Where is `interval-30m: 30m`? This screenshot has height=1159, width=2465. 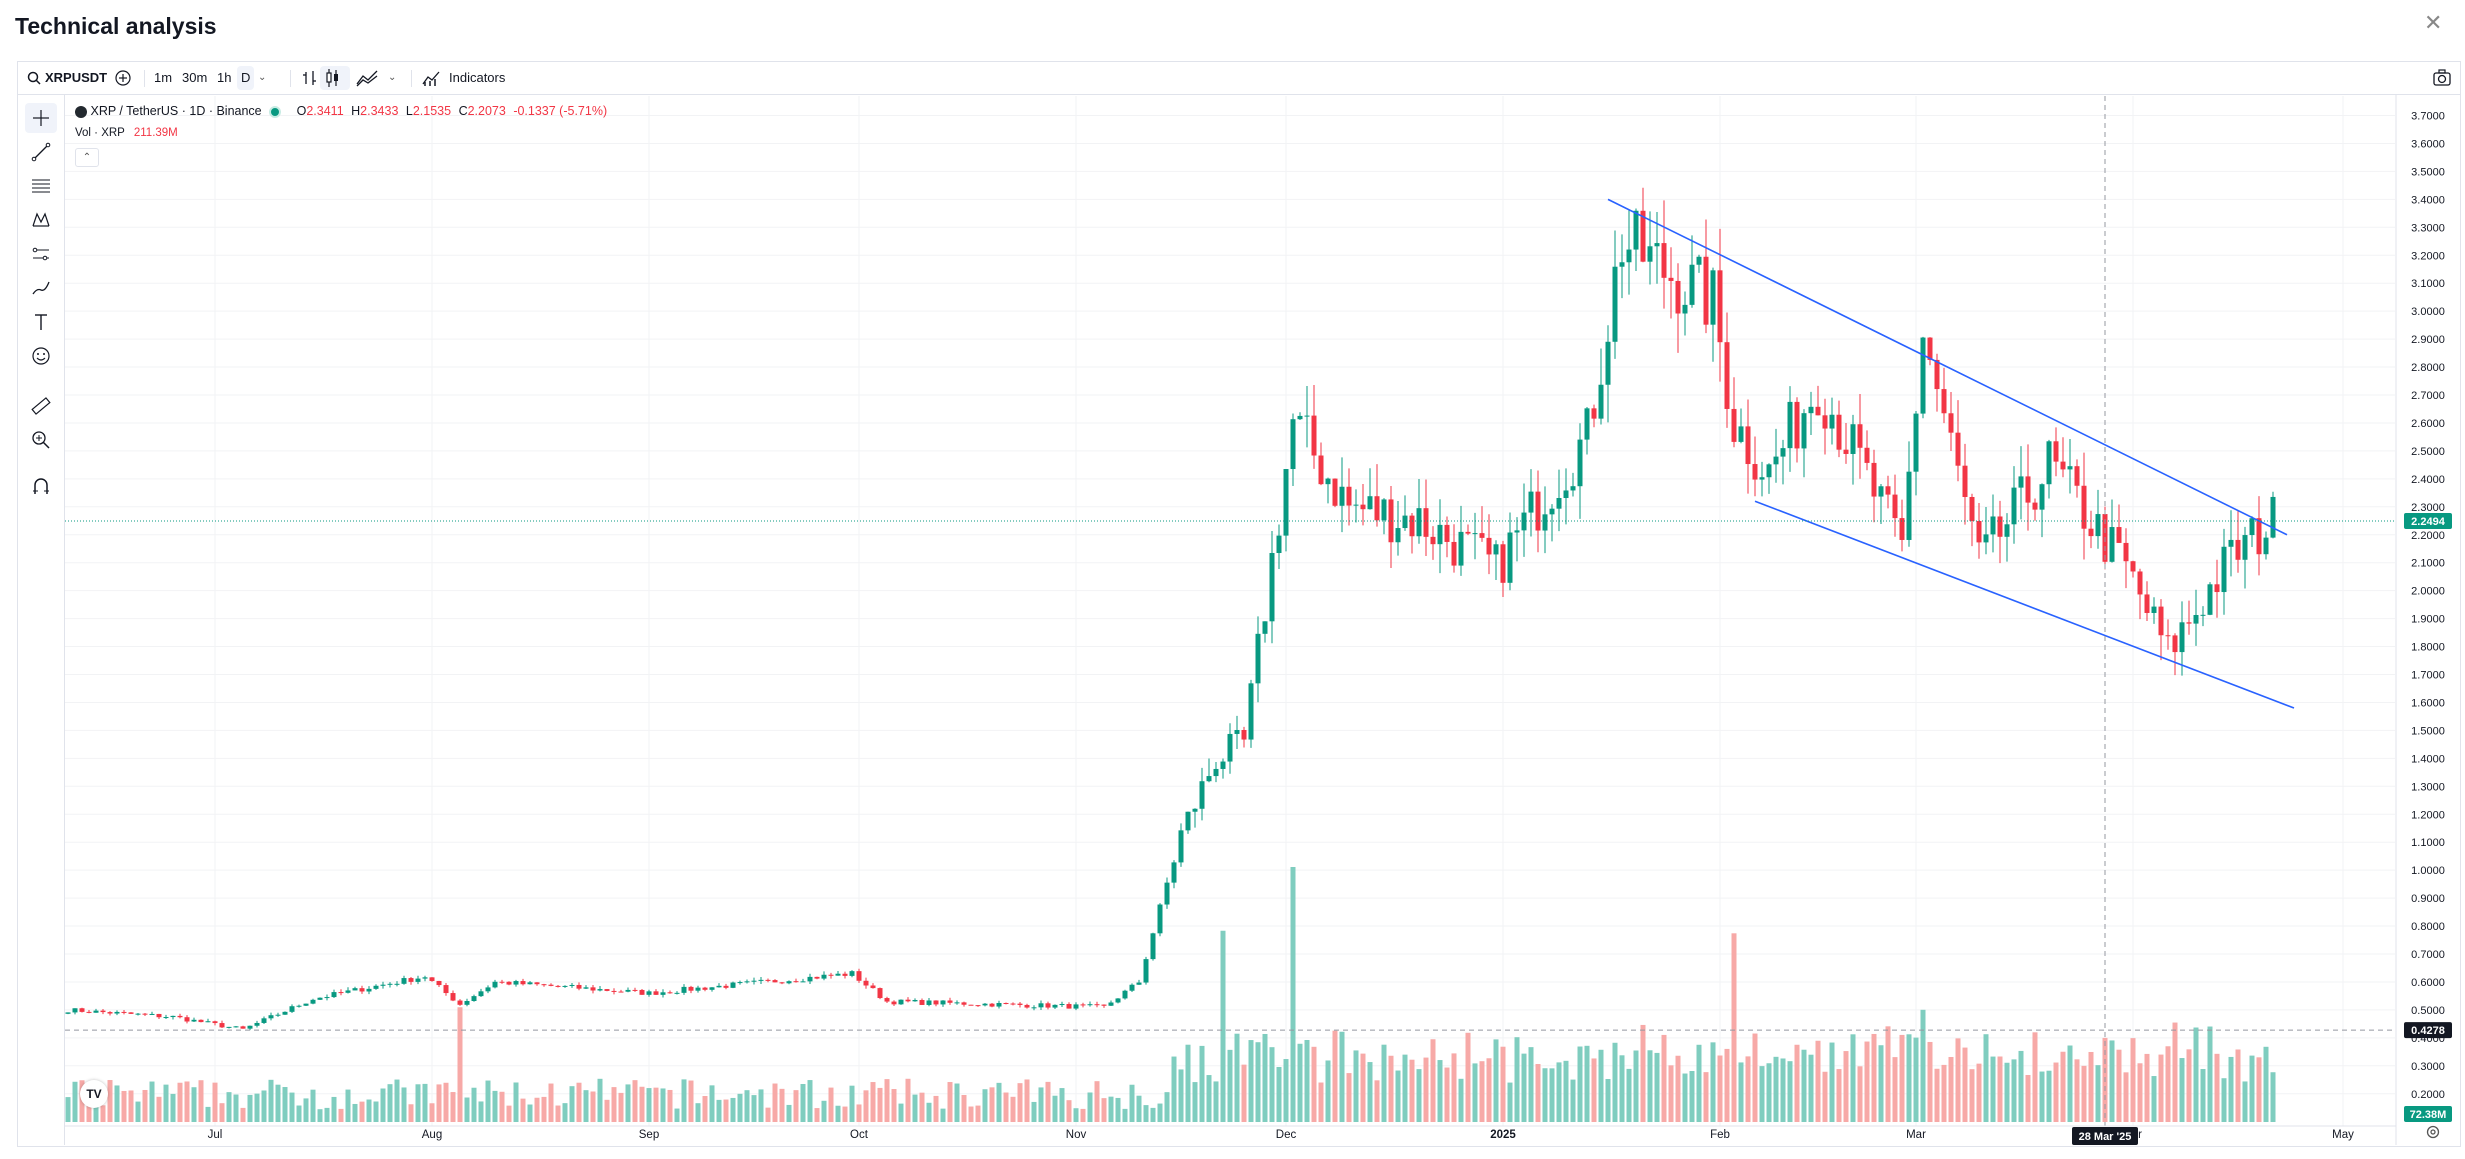 interval-30m: 30m is located at coordinates (195, 77).